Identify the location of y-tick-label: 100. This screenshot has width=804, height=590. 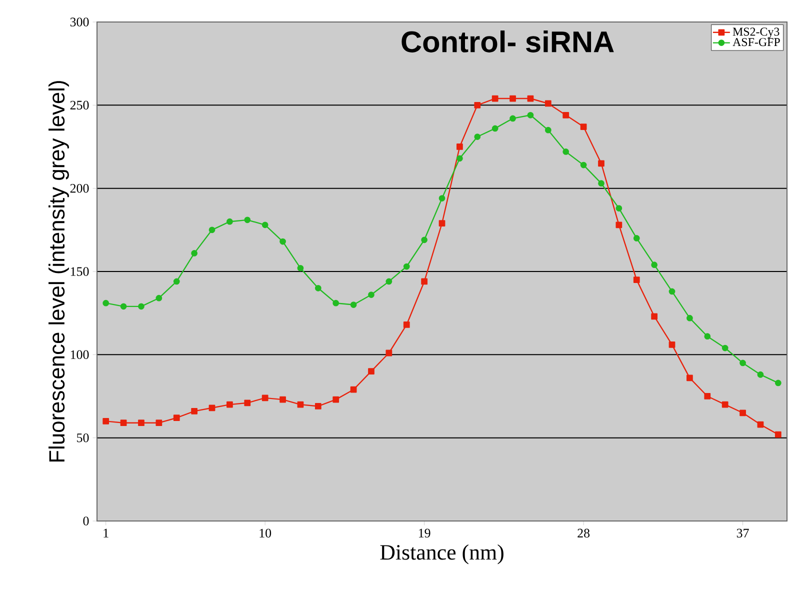
(79, 355).